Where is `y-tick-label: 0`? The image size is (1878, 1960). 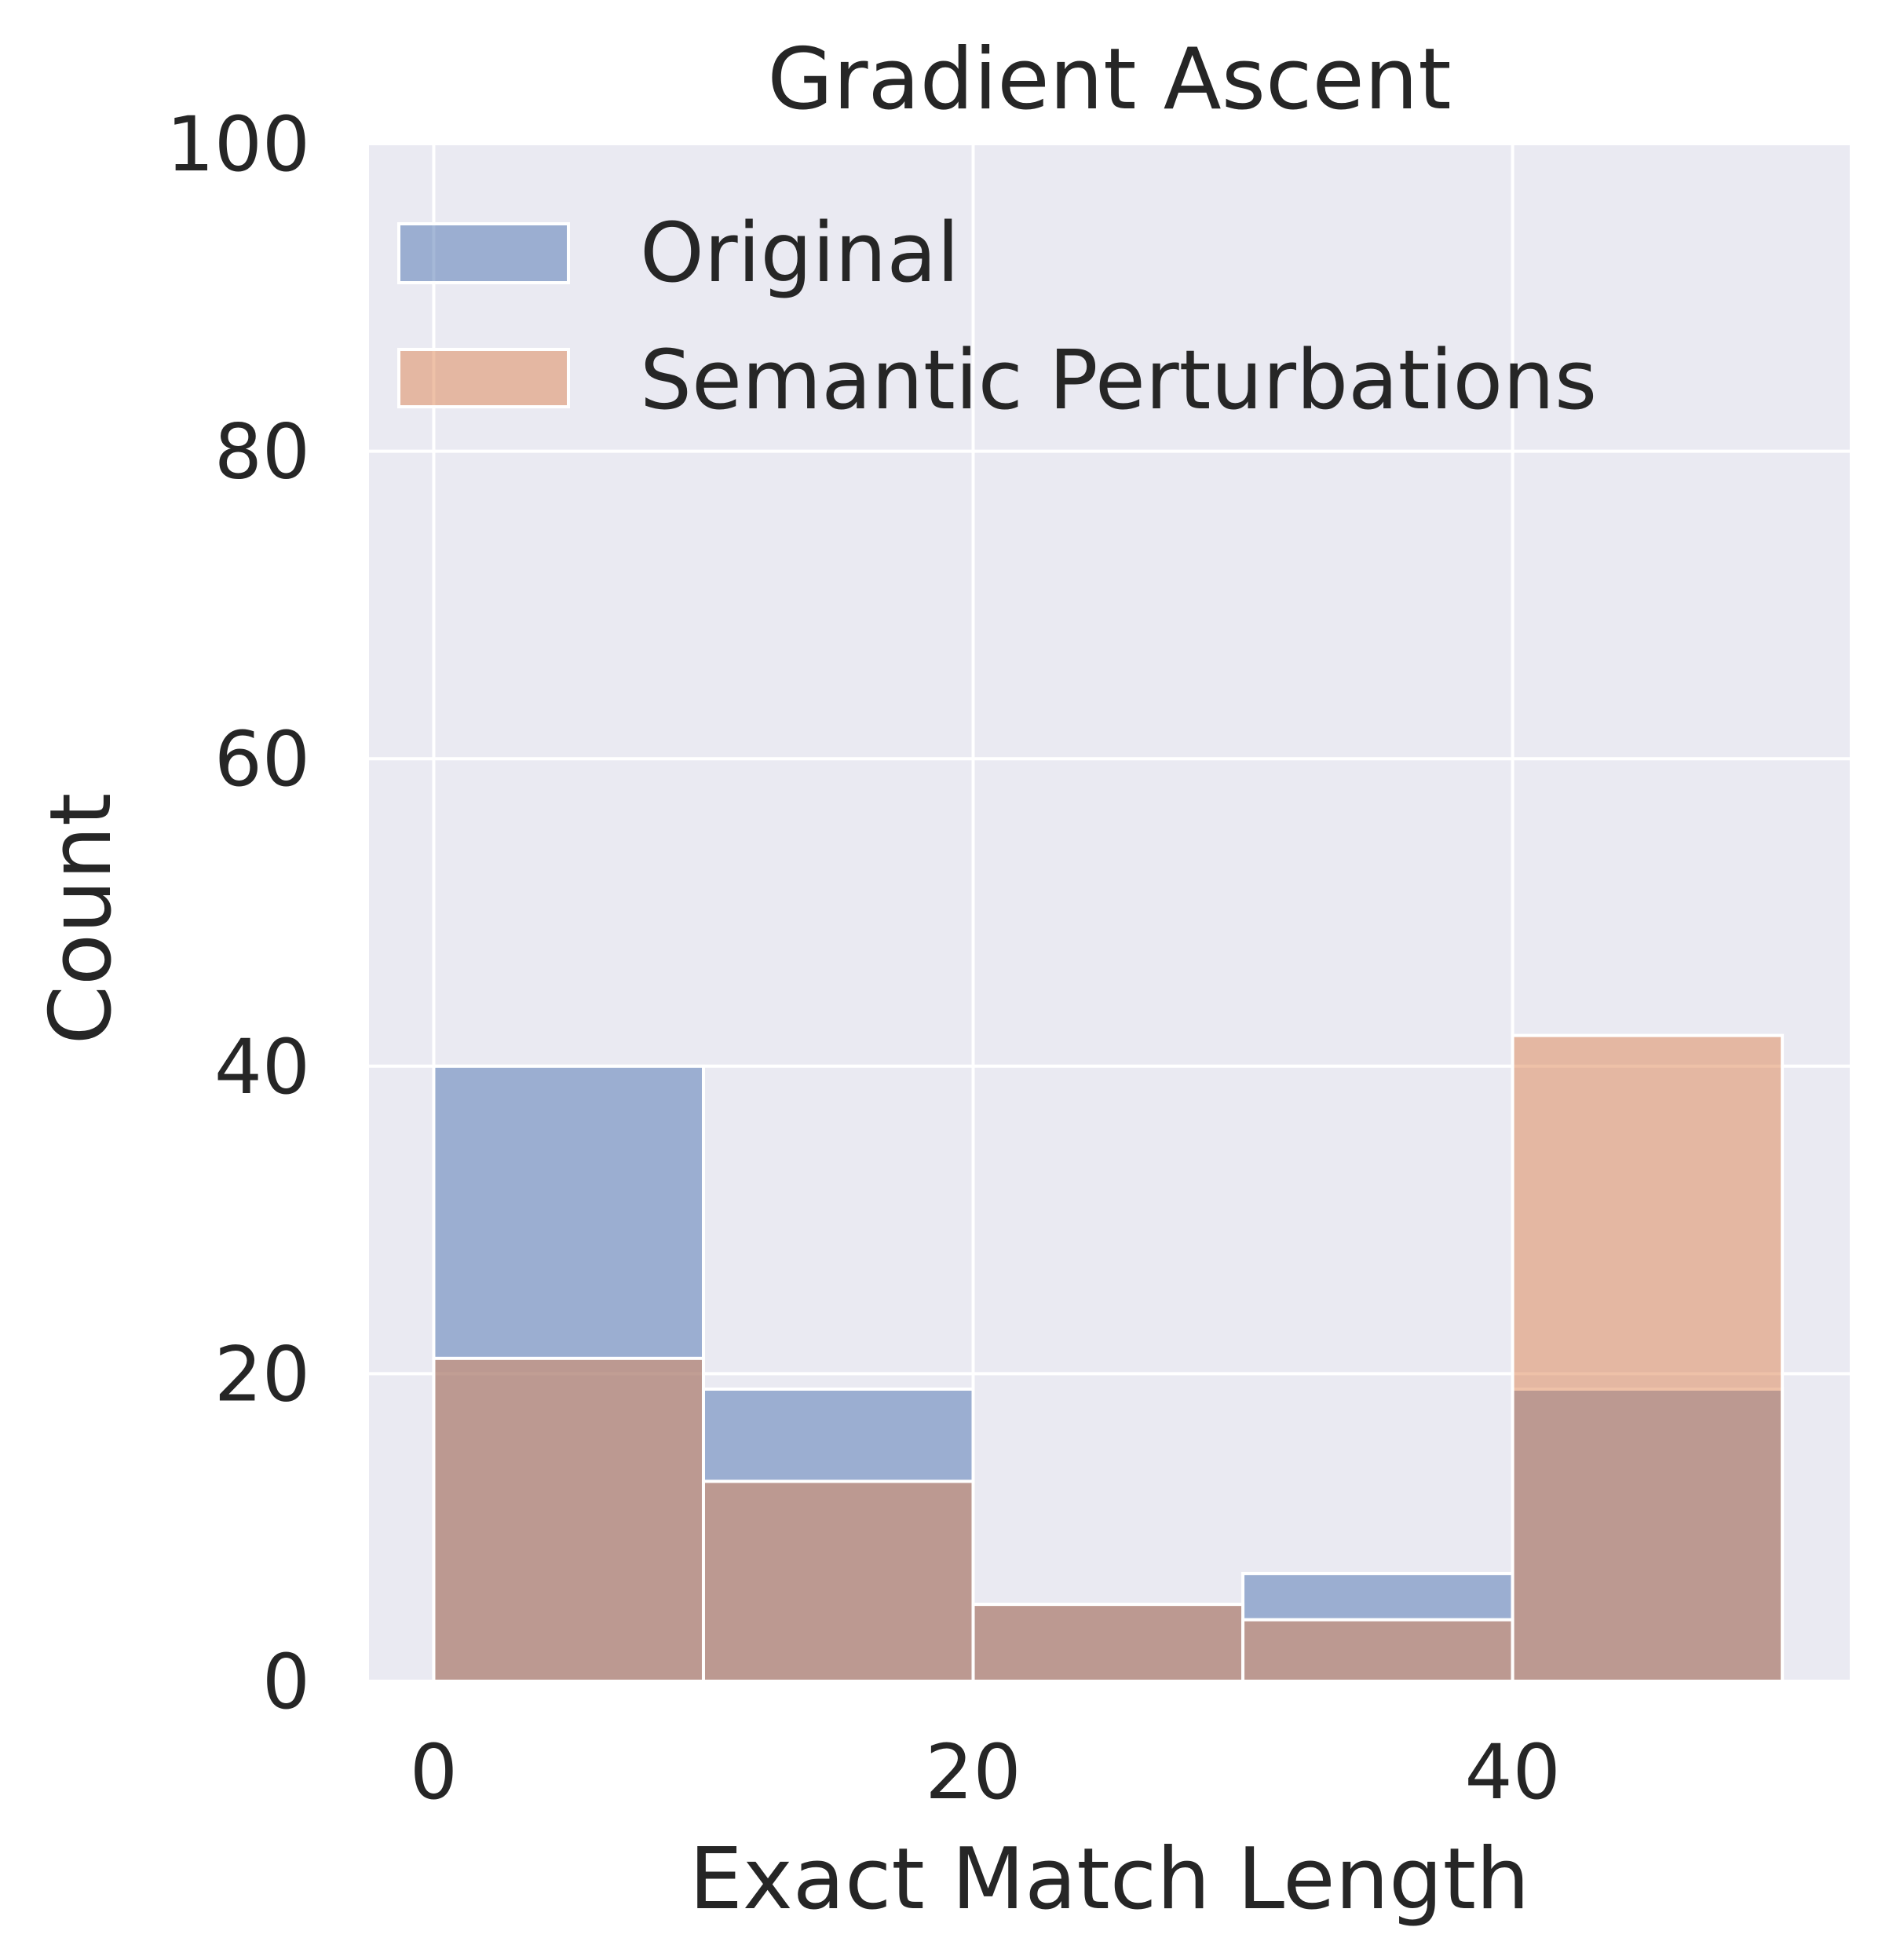 y-tick-label: 0 is located at coordinates (286, 1682).